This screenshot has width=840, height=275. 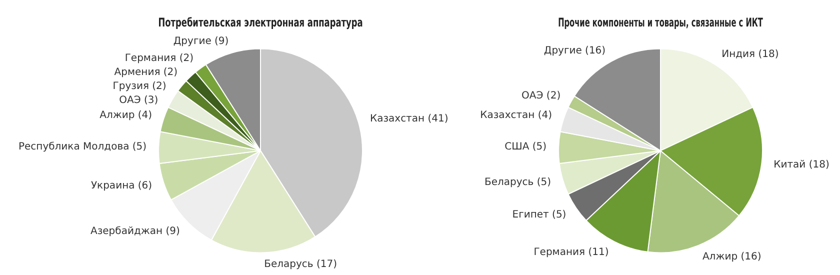 What do you see at coordinates (541, 96) in the screenshot?
I see `slice-label: ОАЭ (2)` at bounding box center [541, 96].